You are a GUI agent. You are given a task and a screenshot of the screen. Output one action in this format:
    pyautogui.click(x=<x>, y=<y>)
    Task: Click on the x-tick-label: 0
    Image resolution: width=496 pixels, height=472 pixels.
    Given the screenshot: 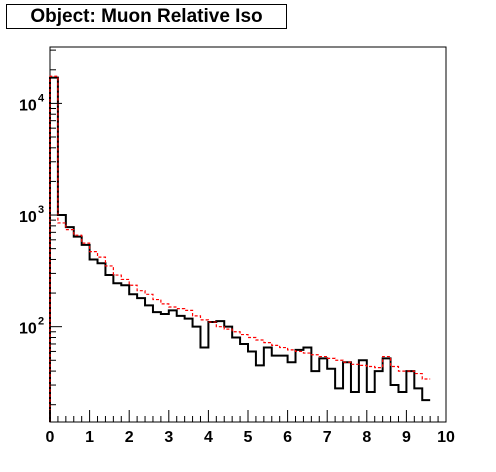 What is the action you would take?
    pyautogui.click(x=50, y=437)
    